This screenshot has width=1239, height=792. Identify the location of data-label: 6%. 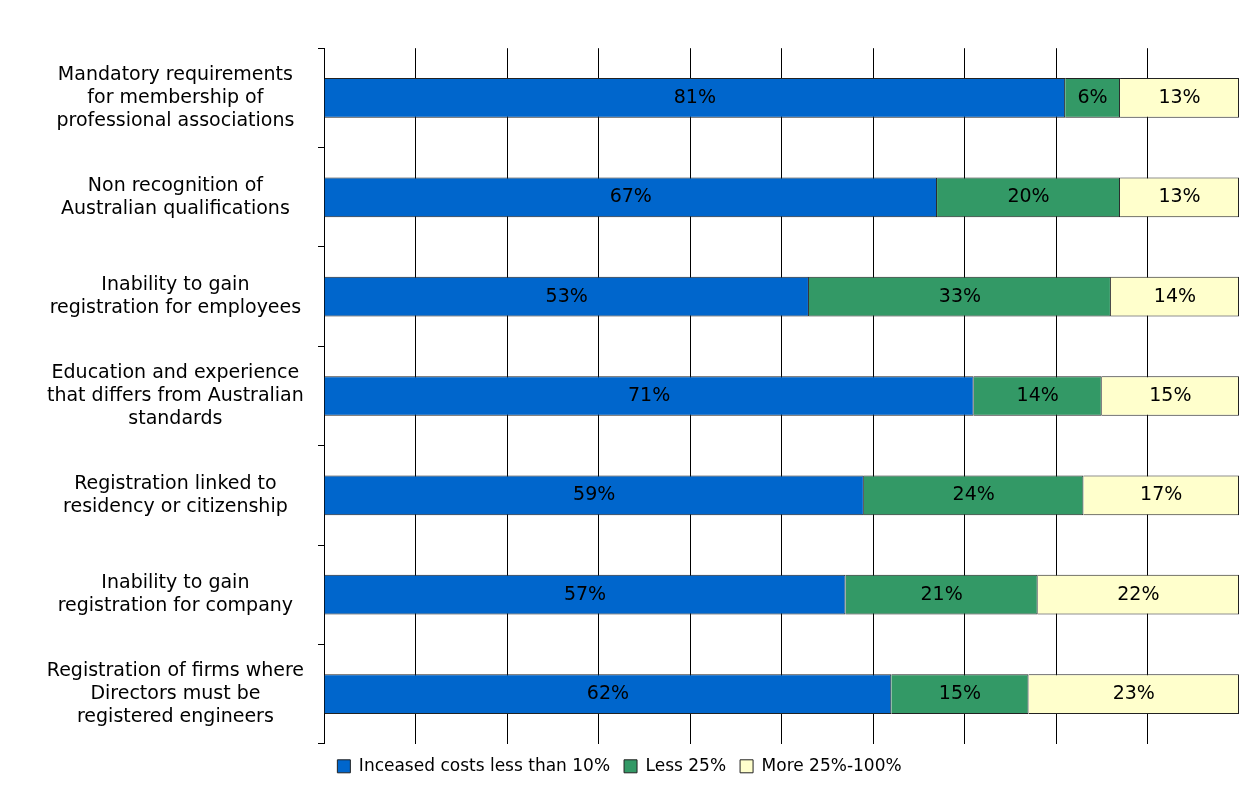
(1092, 95).